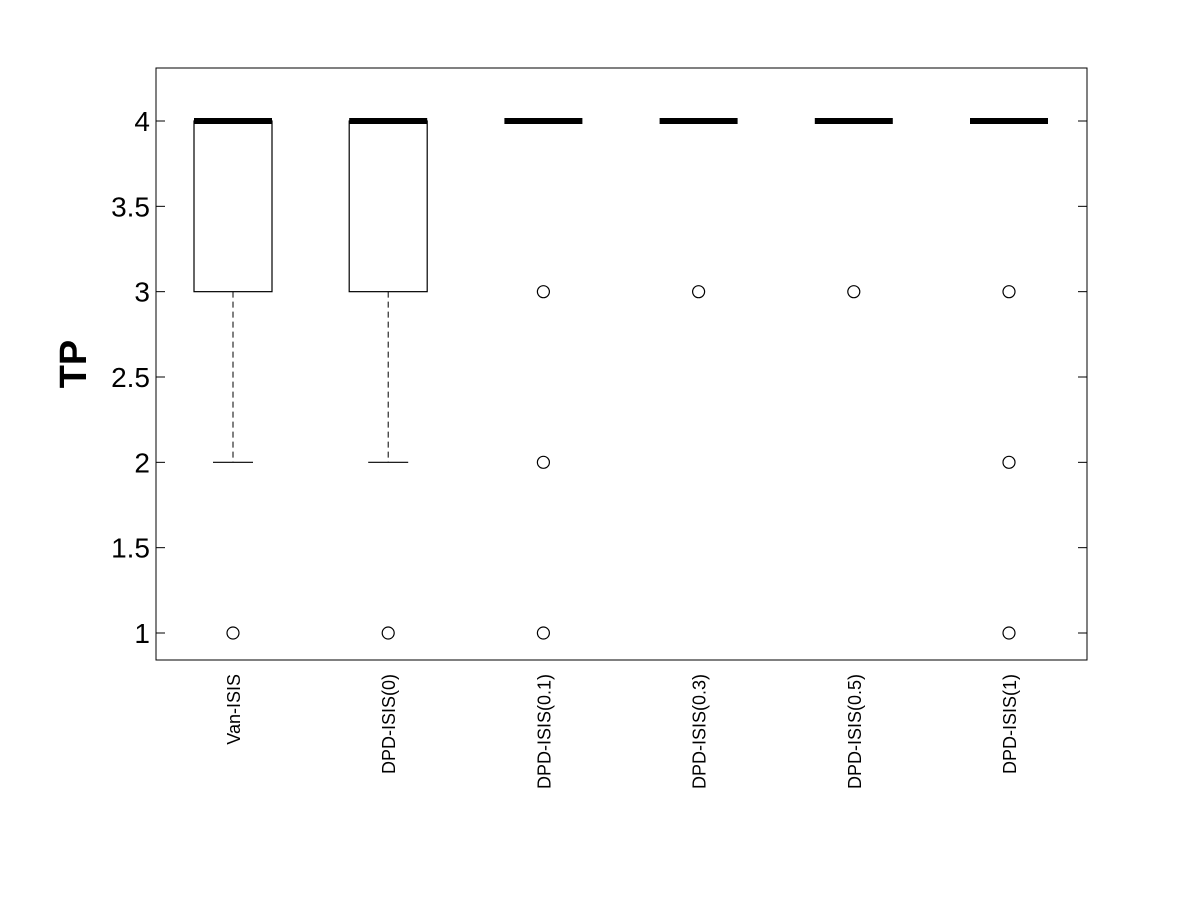 The height and width of the screenshot is (901, 1201). I want to click on y-tick-label: 2.5, so click(130, 377).